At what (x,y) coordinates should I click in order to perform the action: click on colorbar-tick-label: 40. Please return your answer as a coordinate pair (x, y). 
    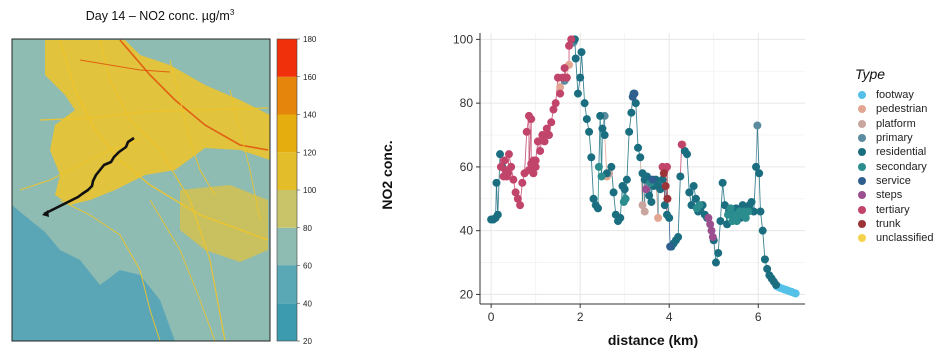
    Looking at the image, I should click on (307, 303).